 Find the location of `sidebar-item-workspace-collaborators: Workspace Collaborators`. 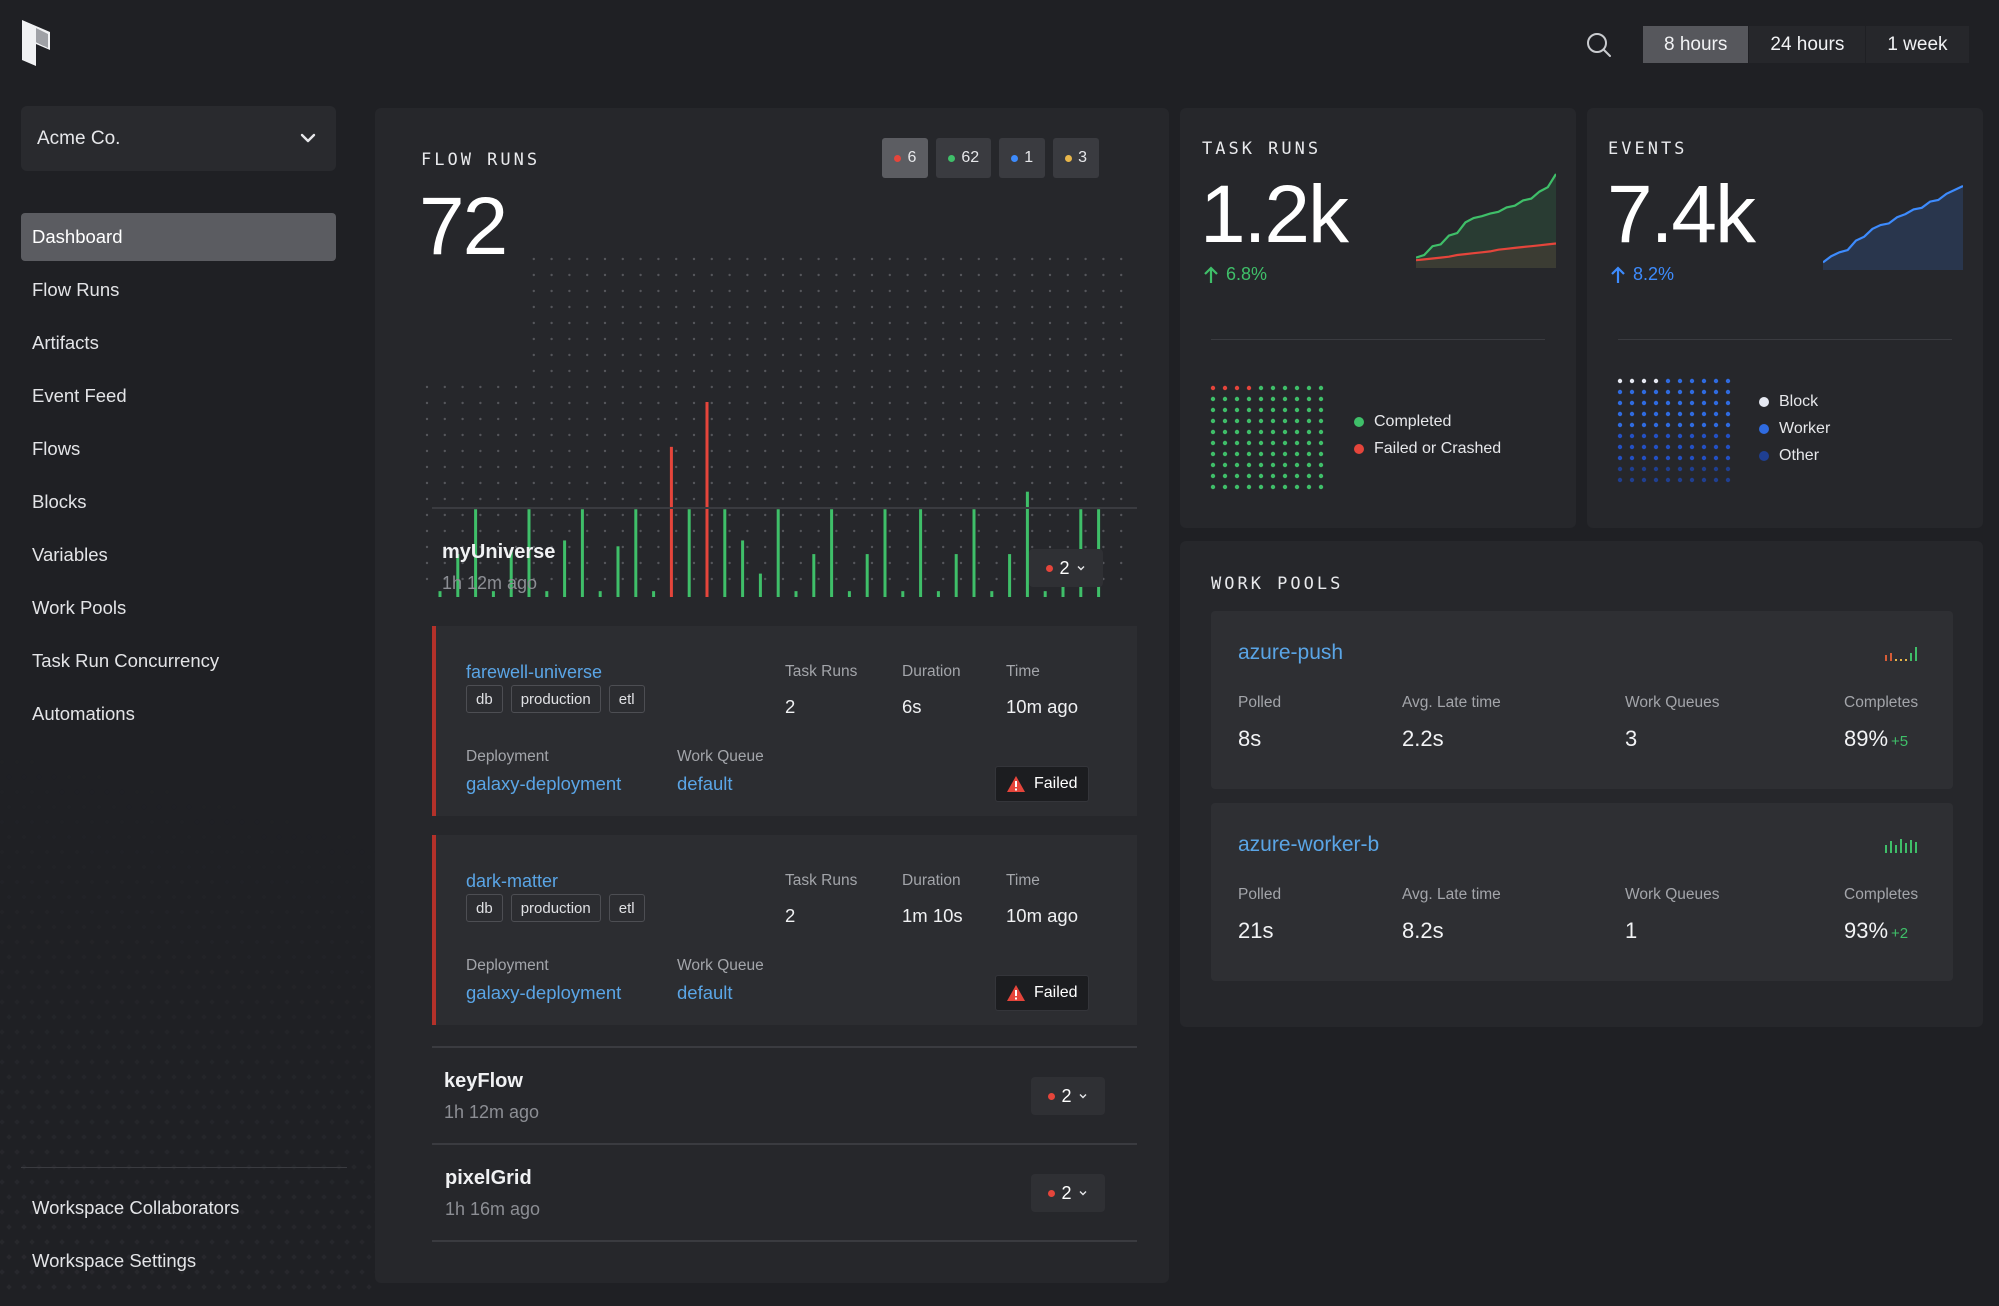

sidebar-item-workspace-collaborators: Workspace Collaborators is located at coordinates (136, 1207).